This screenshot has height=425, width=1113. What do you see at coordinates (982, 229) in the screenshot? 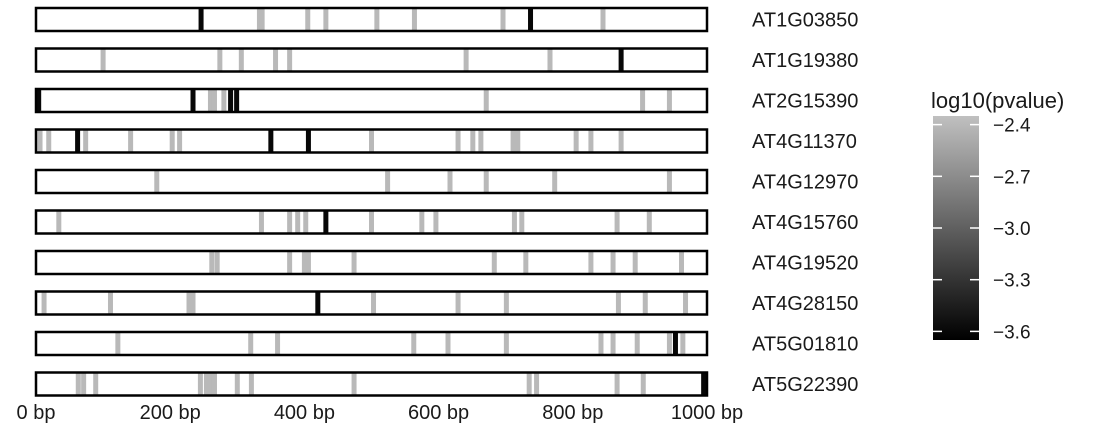
I see `legend-ticks: −2.4 −2.7 −3.0 −3.3 −3.6` at bounding box center [982, 229].